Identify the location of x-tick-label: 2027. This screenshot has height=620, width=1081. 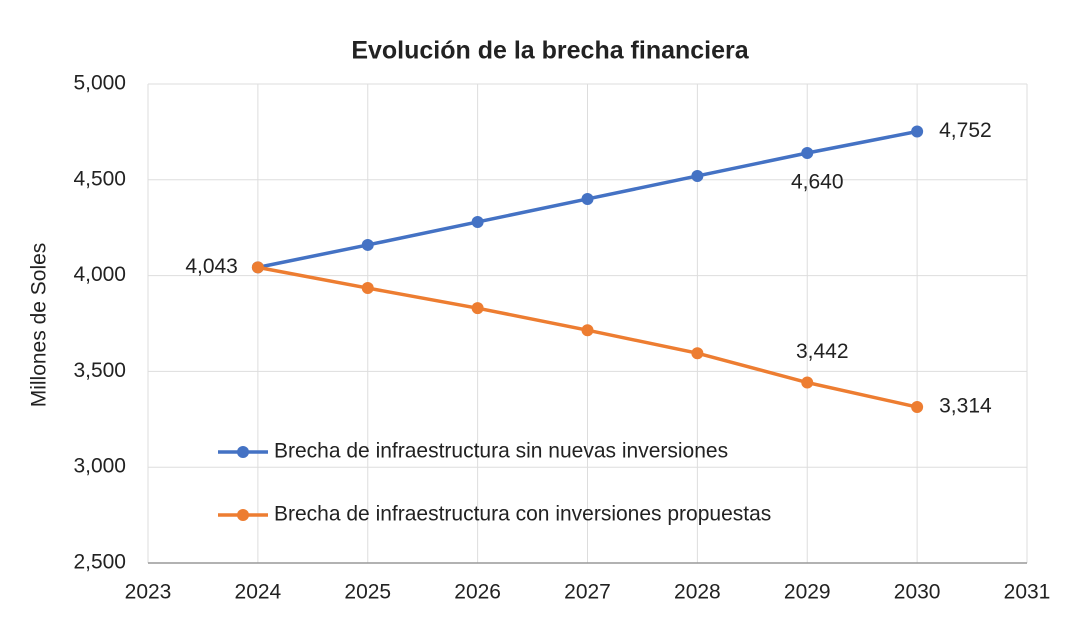
(587, 592).